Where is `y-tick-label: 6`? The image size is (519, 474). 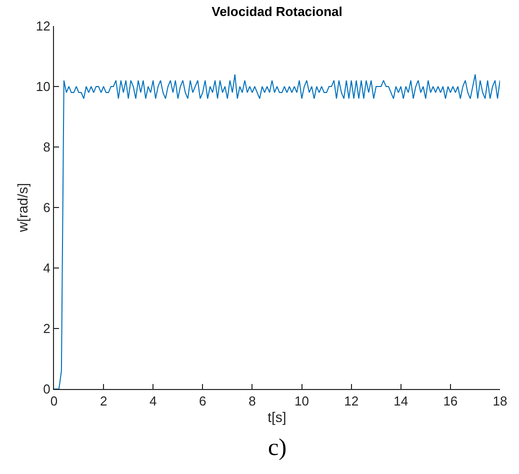
y-tick-label: 6 is located at coordinates (46, 208).